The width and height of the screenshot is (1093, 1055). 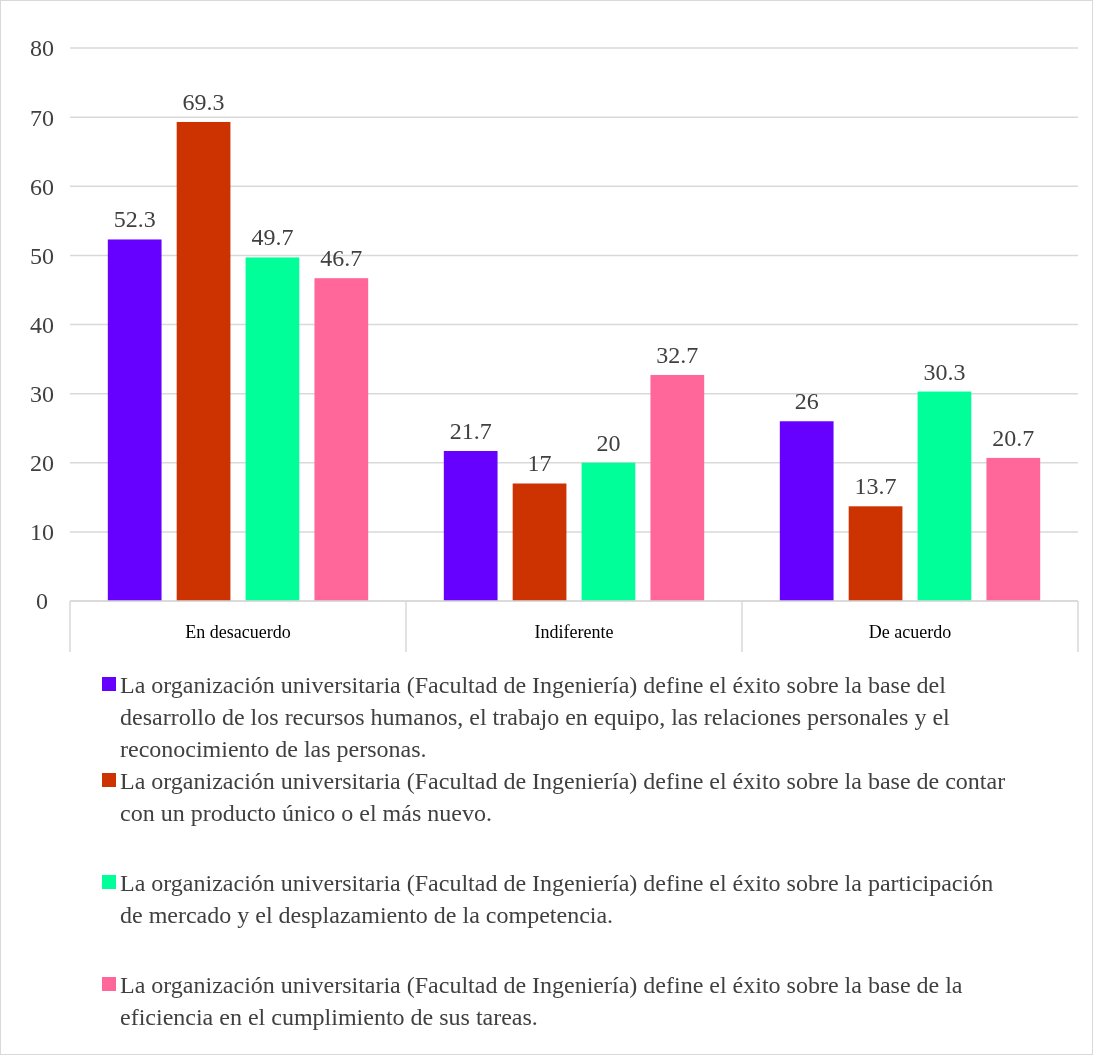 What do you see at coordinates (1013, 437) in the screenshot?
I see `data-label: 20.7` at bounding box center [1013, 437].